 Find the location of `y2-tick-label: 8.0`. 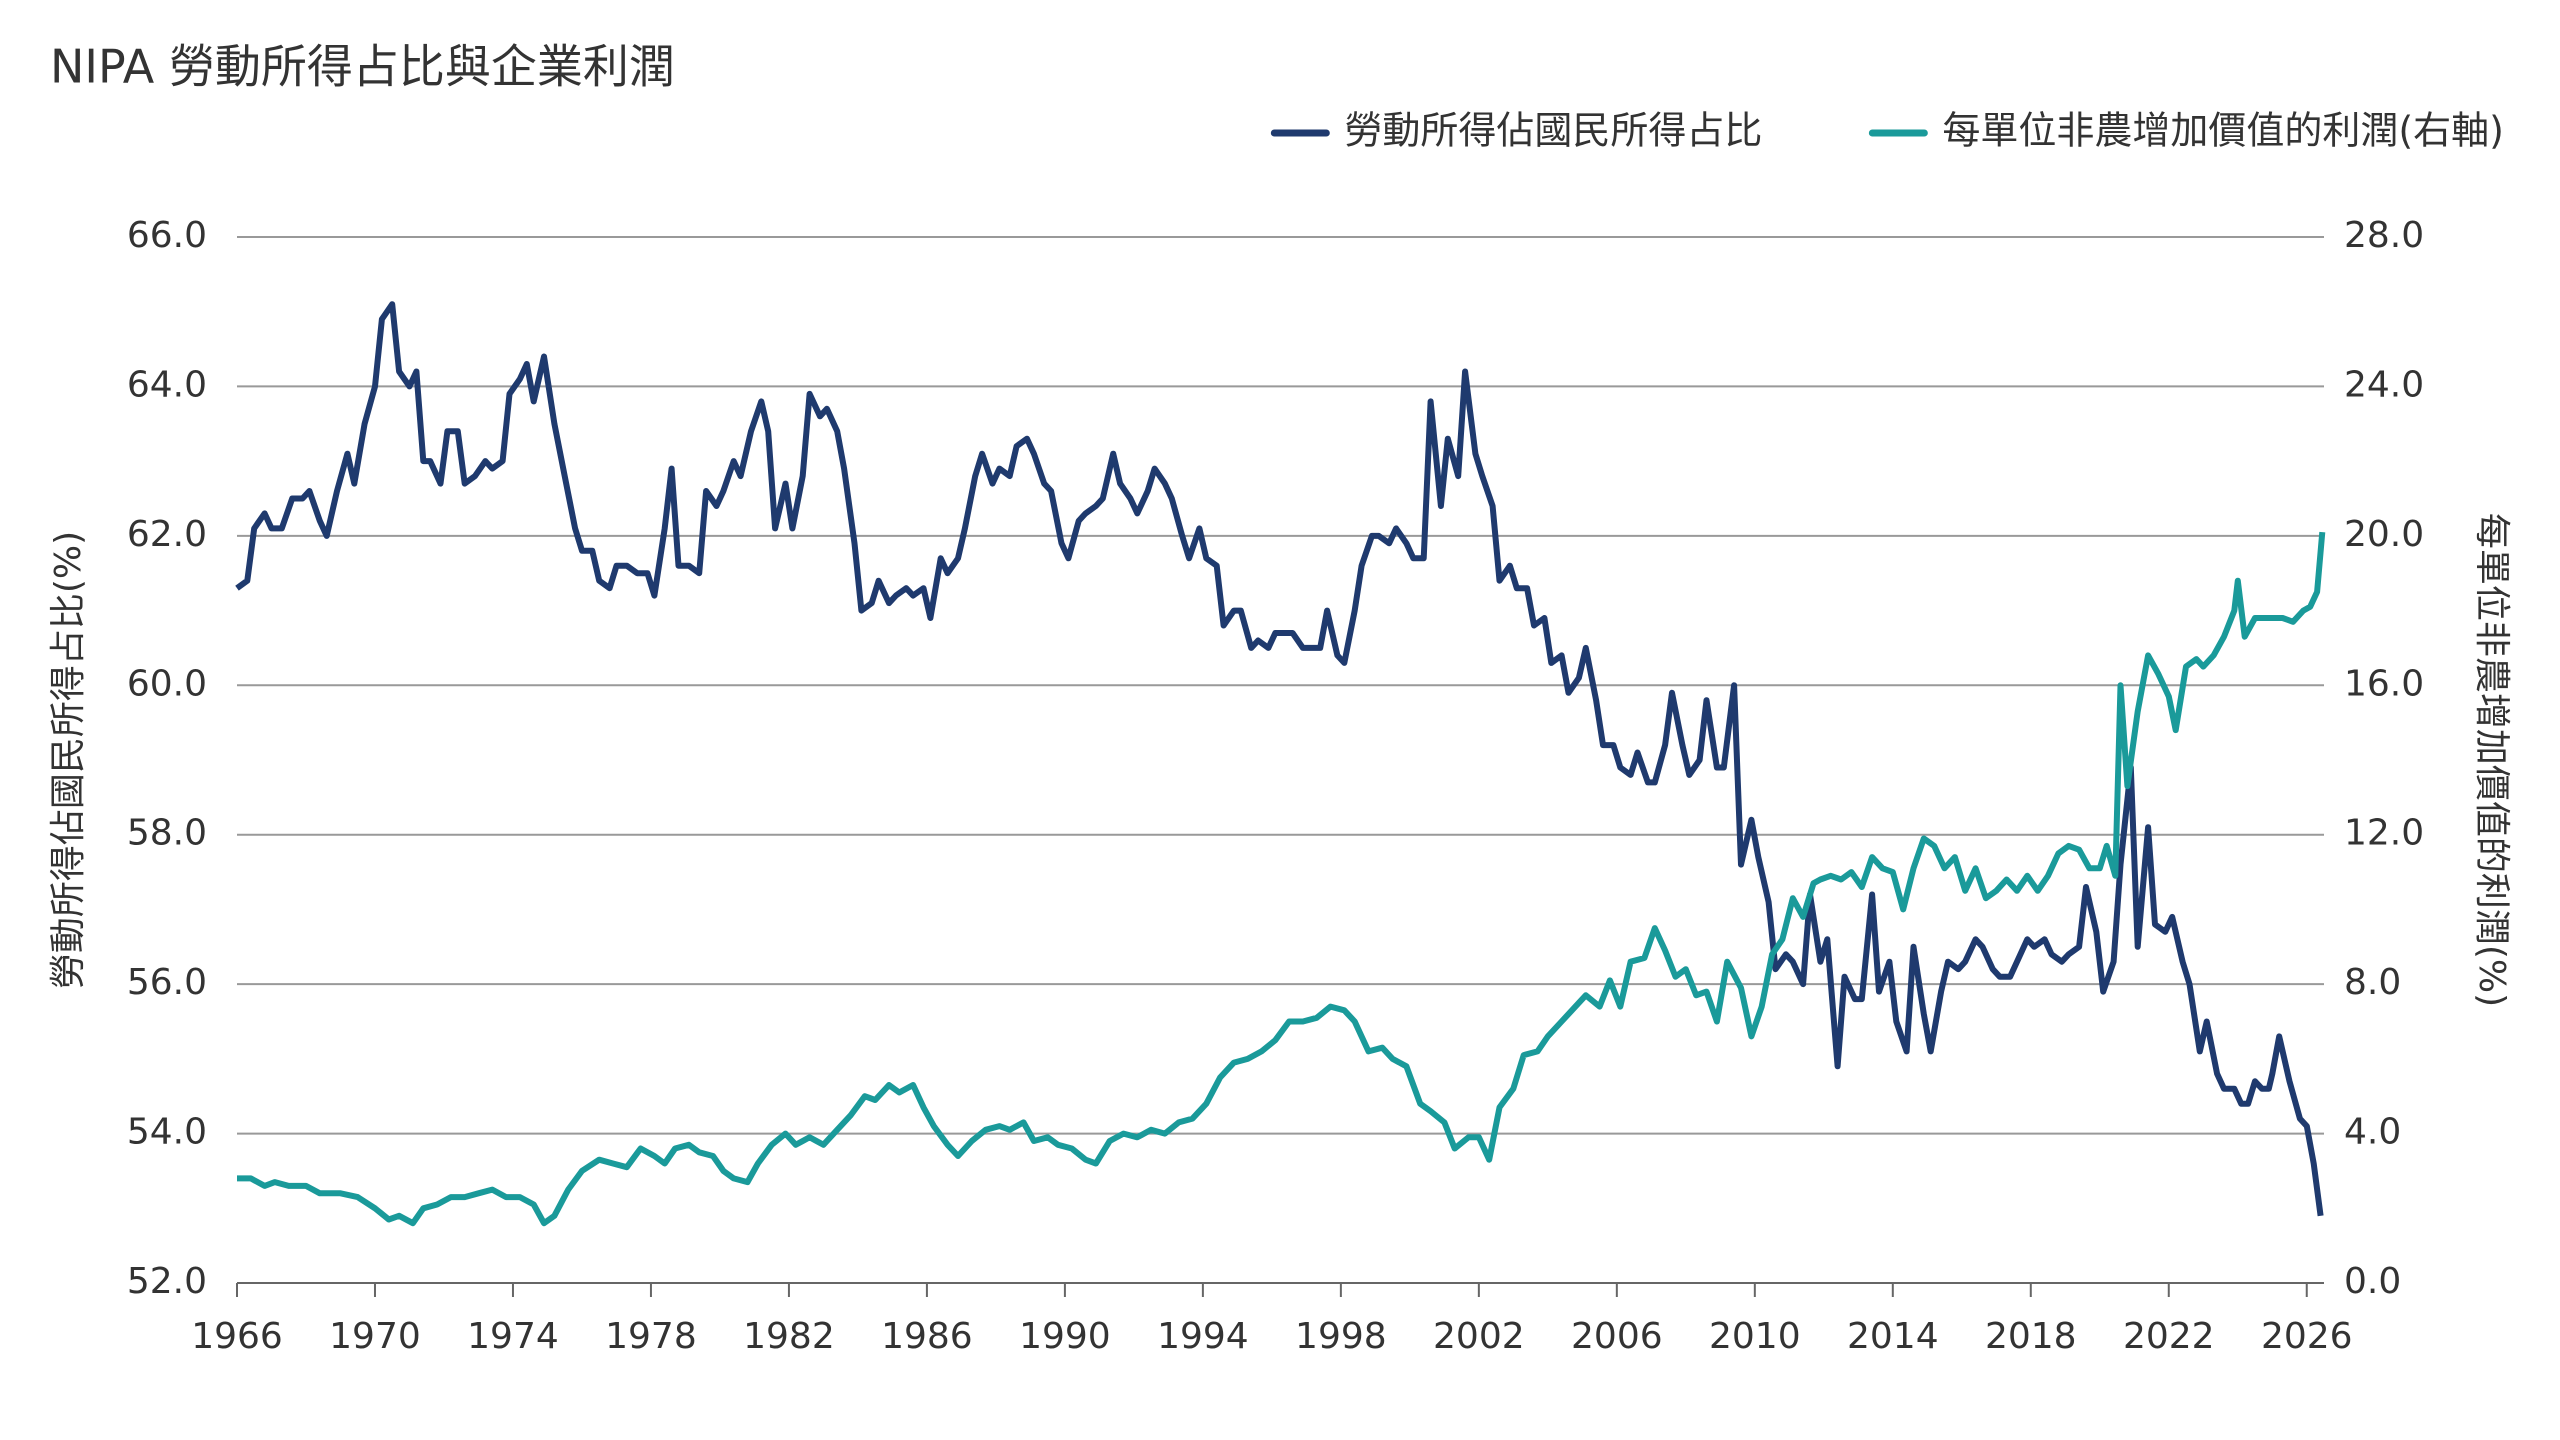

y2-tick-label: 8.0 is located at coordinates (2372, 982).